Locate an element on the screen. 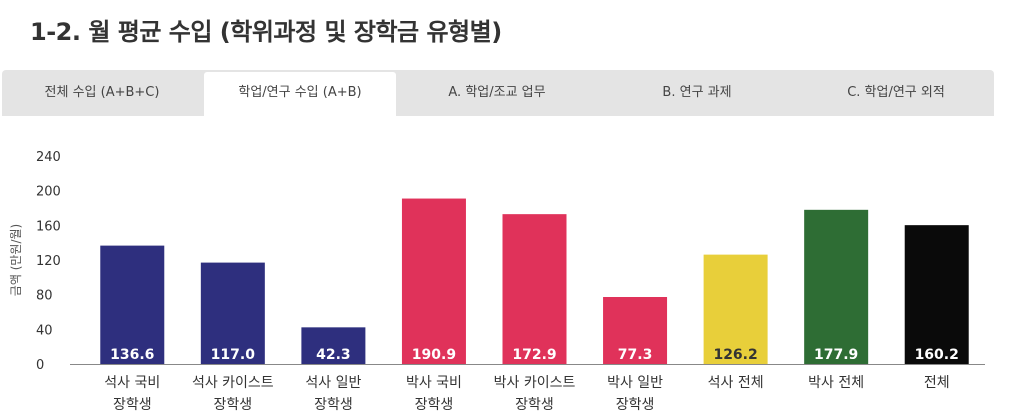  x-tick-label: 박사 전체 is located at coordinates (836, 383).